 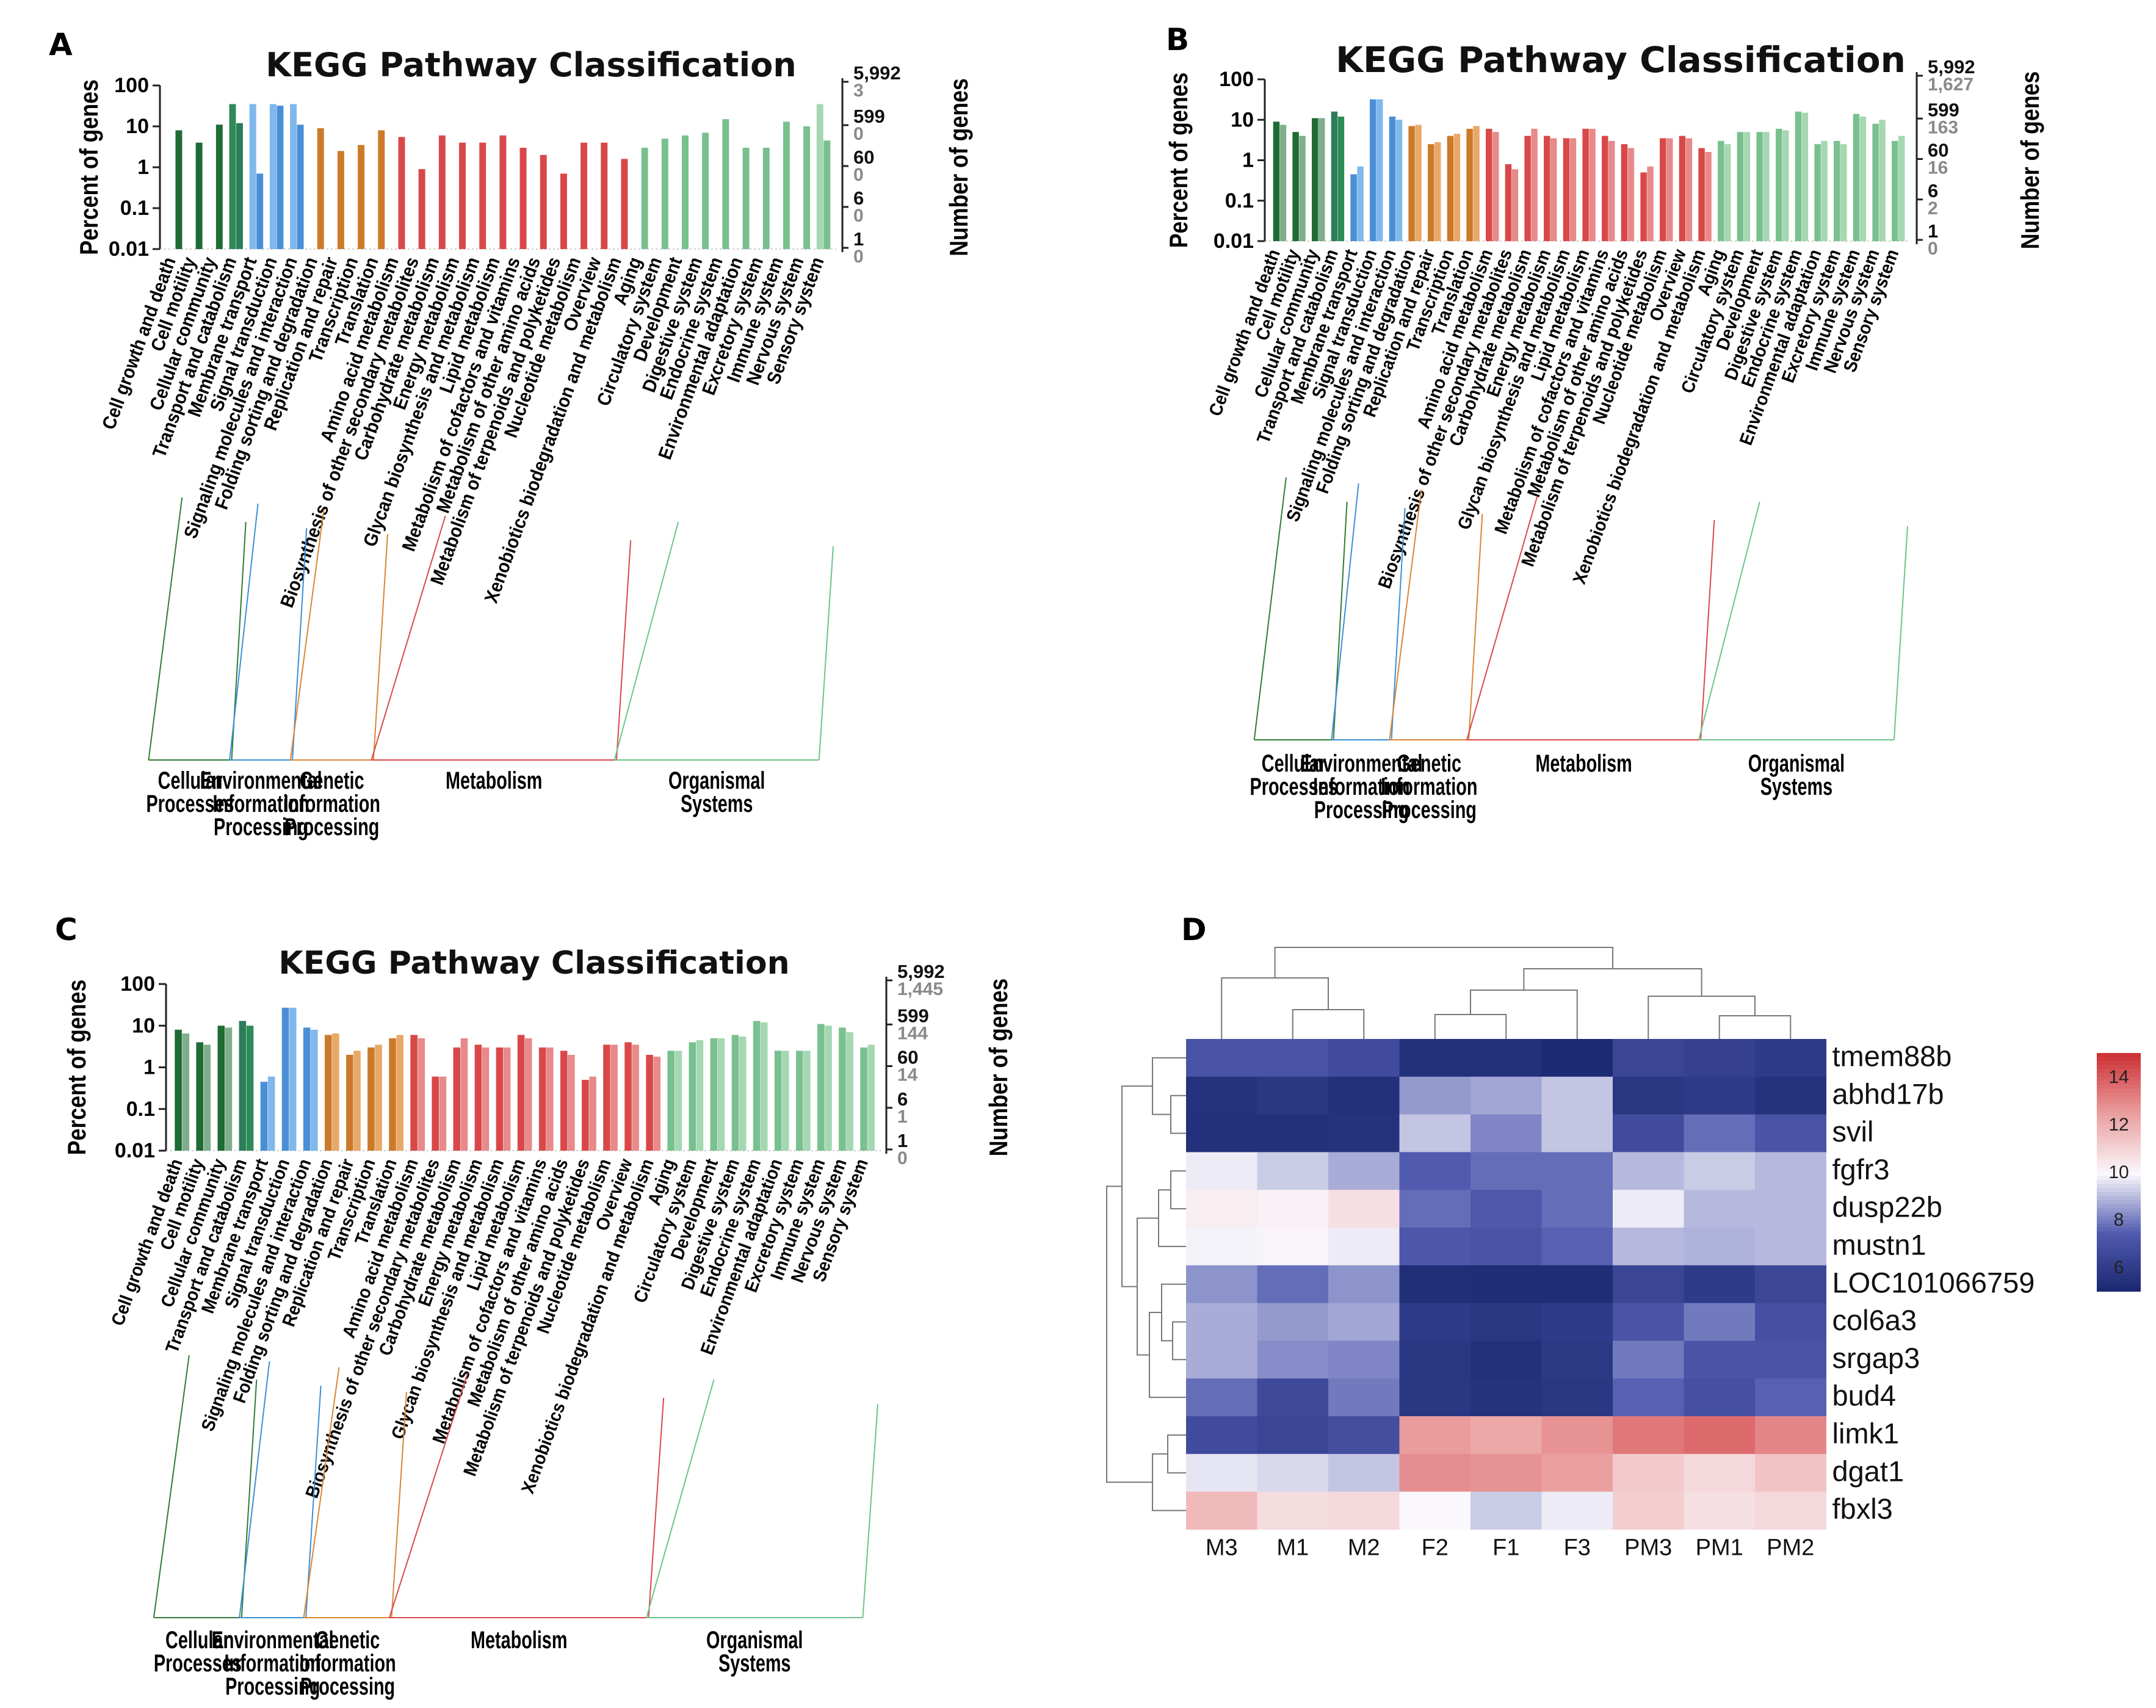 What do you see at coordinates (1177, 39) in the screenshot?
I see `panel-letter: B` at bounding box center [1177, 39].